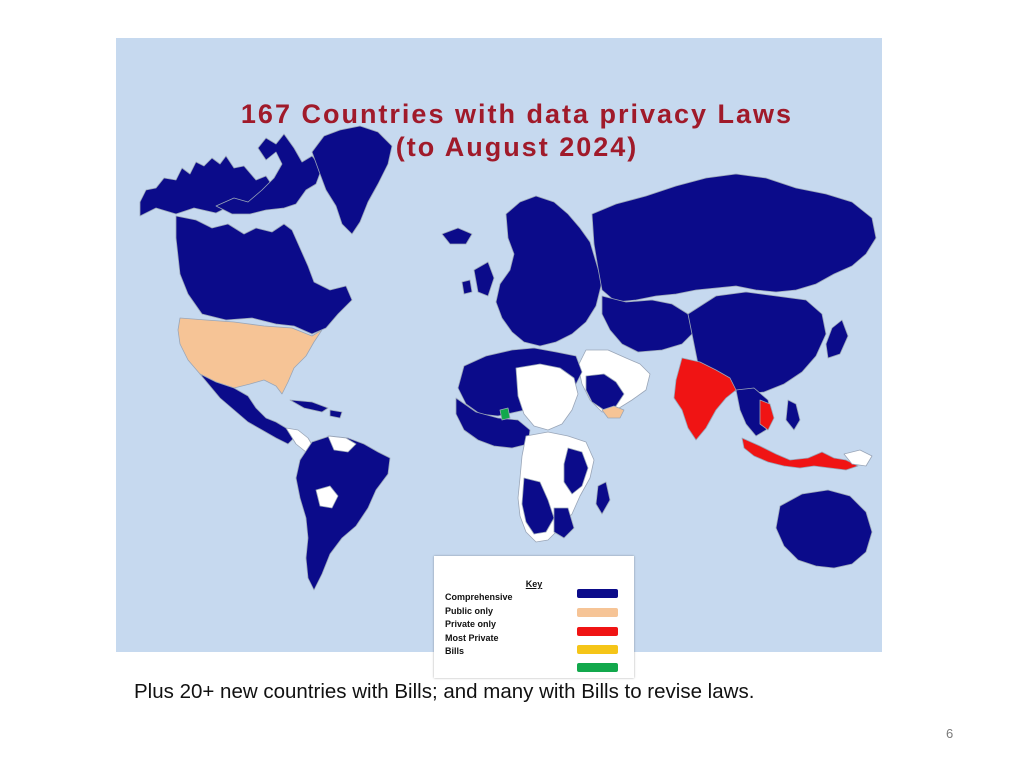 The width and height of the screenshot is (1024, 768). Describe the element at coordinates (603, 498) in the screenshot. I see `map-region-madagascar` at that location.